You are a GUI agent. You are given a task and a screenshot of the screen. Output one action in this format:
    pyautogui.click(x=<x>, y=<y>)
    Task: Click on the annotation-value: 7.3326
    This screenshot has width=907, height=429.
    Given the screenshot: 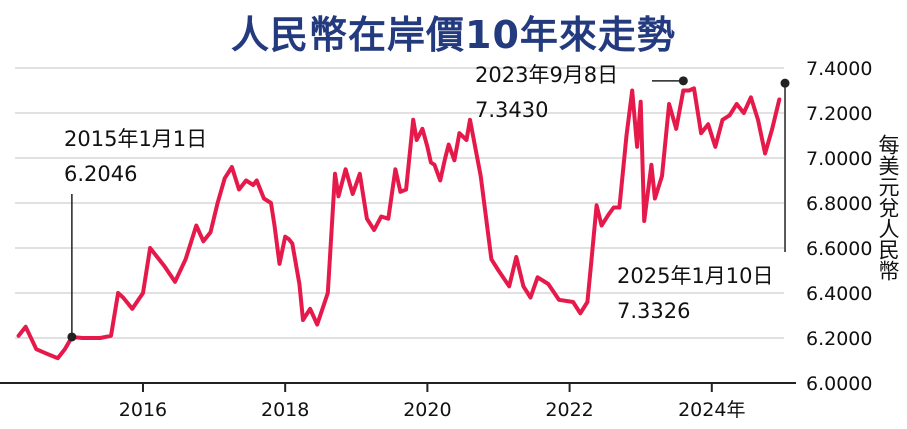 What is the action you would take?
    pyautogui.click(x=653, y=311)
    